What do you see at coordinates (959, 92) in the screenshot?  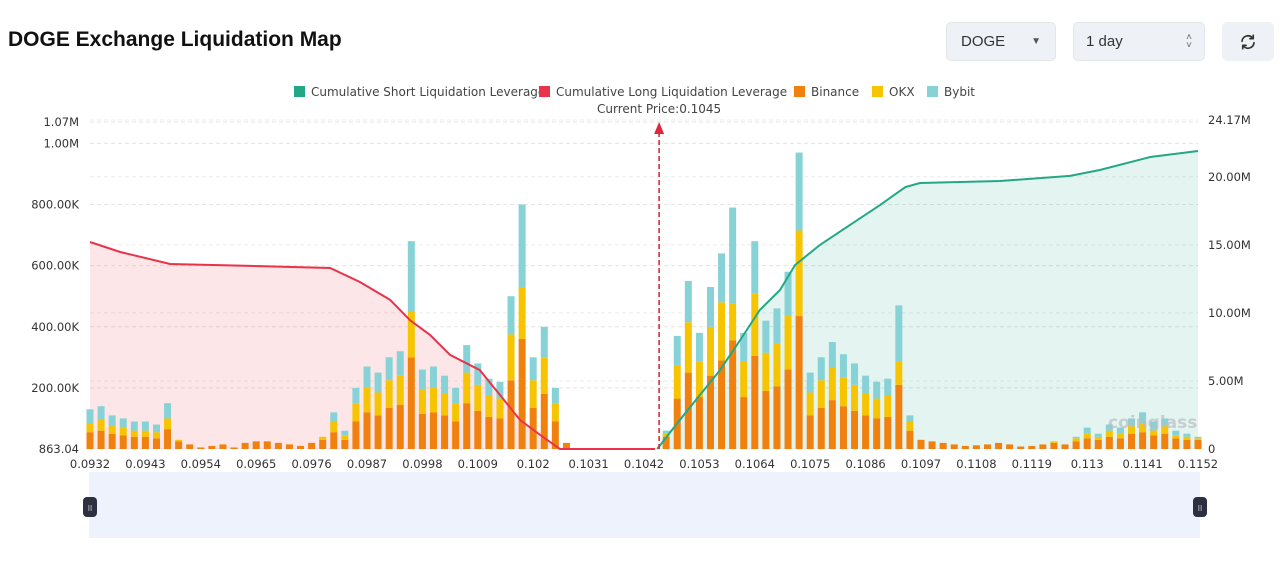 I see `legend-label: Bybit` at bounding box center [959, 92].